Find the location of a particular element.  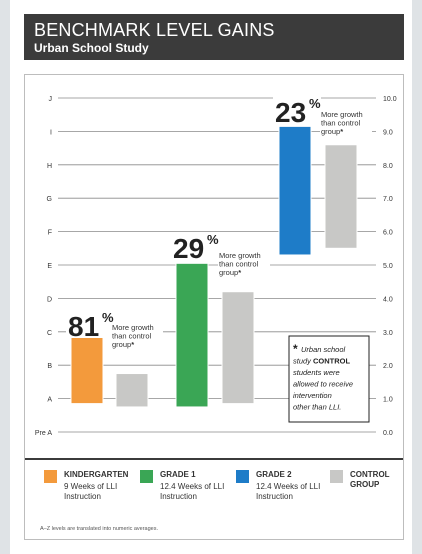

note-text: LLI. is located at coordinates (335, 407).